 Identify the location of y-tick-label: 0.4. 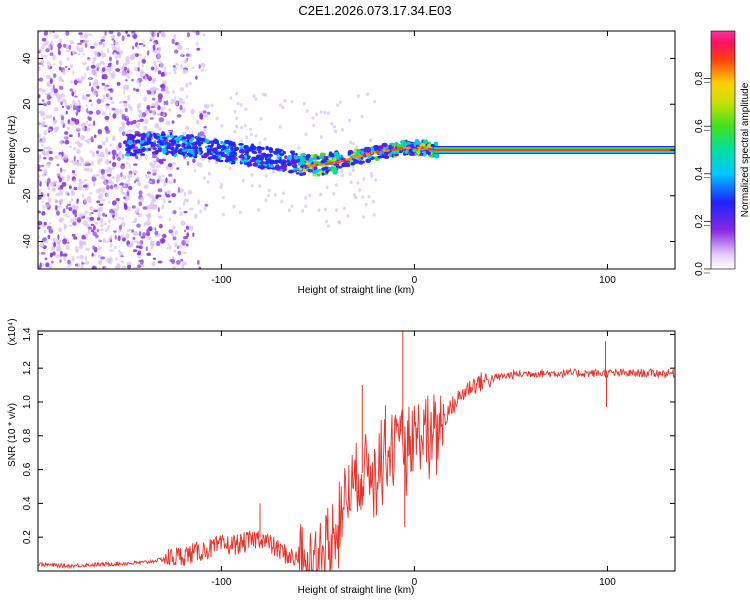
(27, 503).